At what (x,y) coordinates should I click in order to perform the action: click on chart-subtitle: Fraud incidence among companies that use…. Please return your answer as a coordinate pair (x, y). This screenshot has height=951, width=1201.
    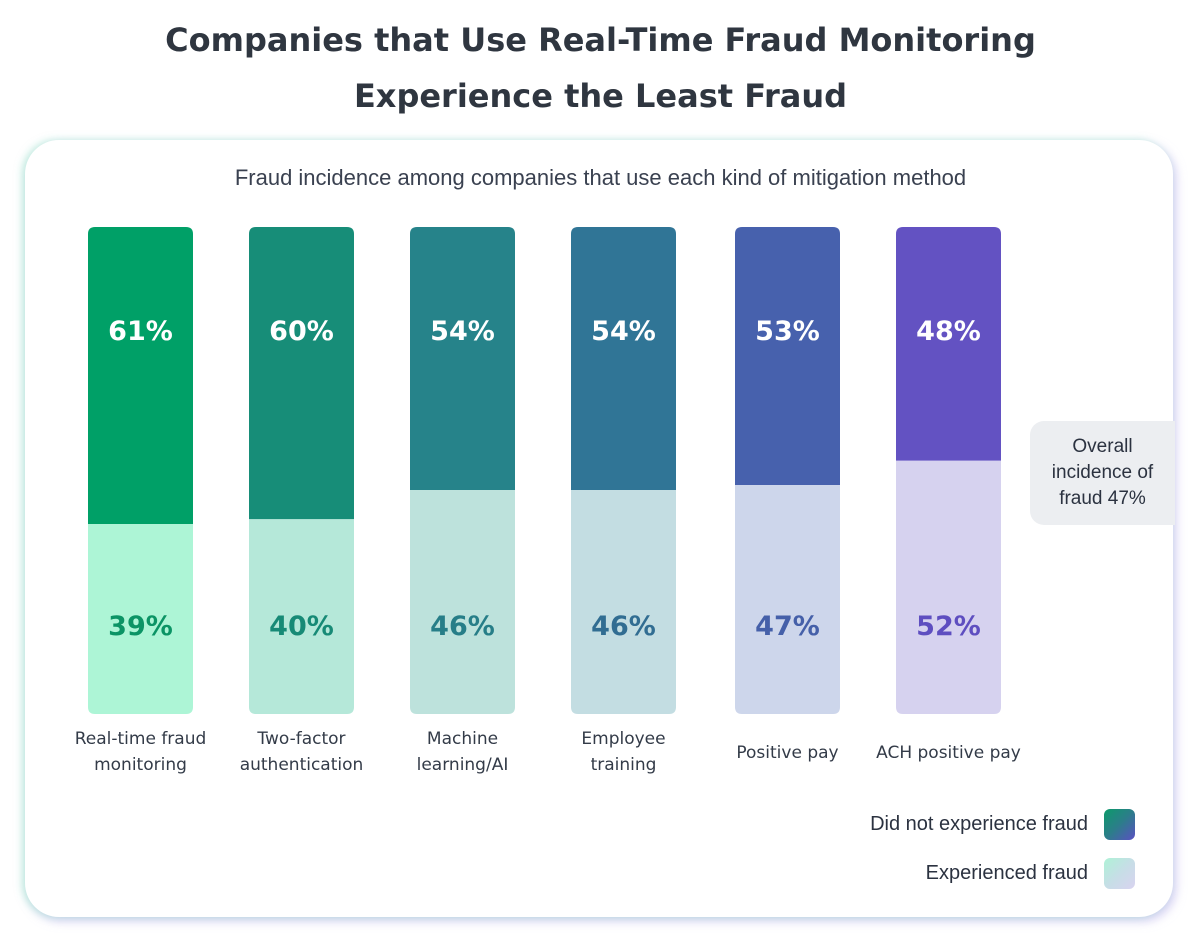
    Looking at the image, I should click on (600, 177).